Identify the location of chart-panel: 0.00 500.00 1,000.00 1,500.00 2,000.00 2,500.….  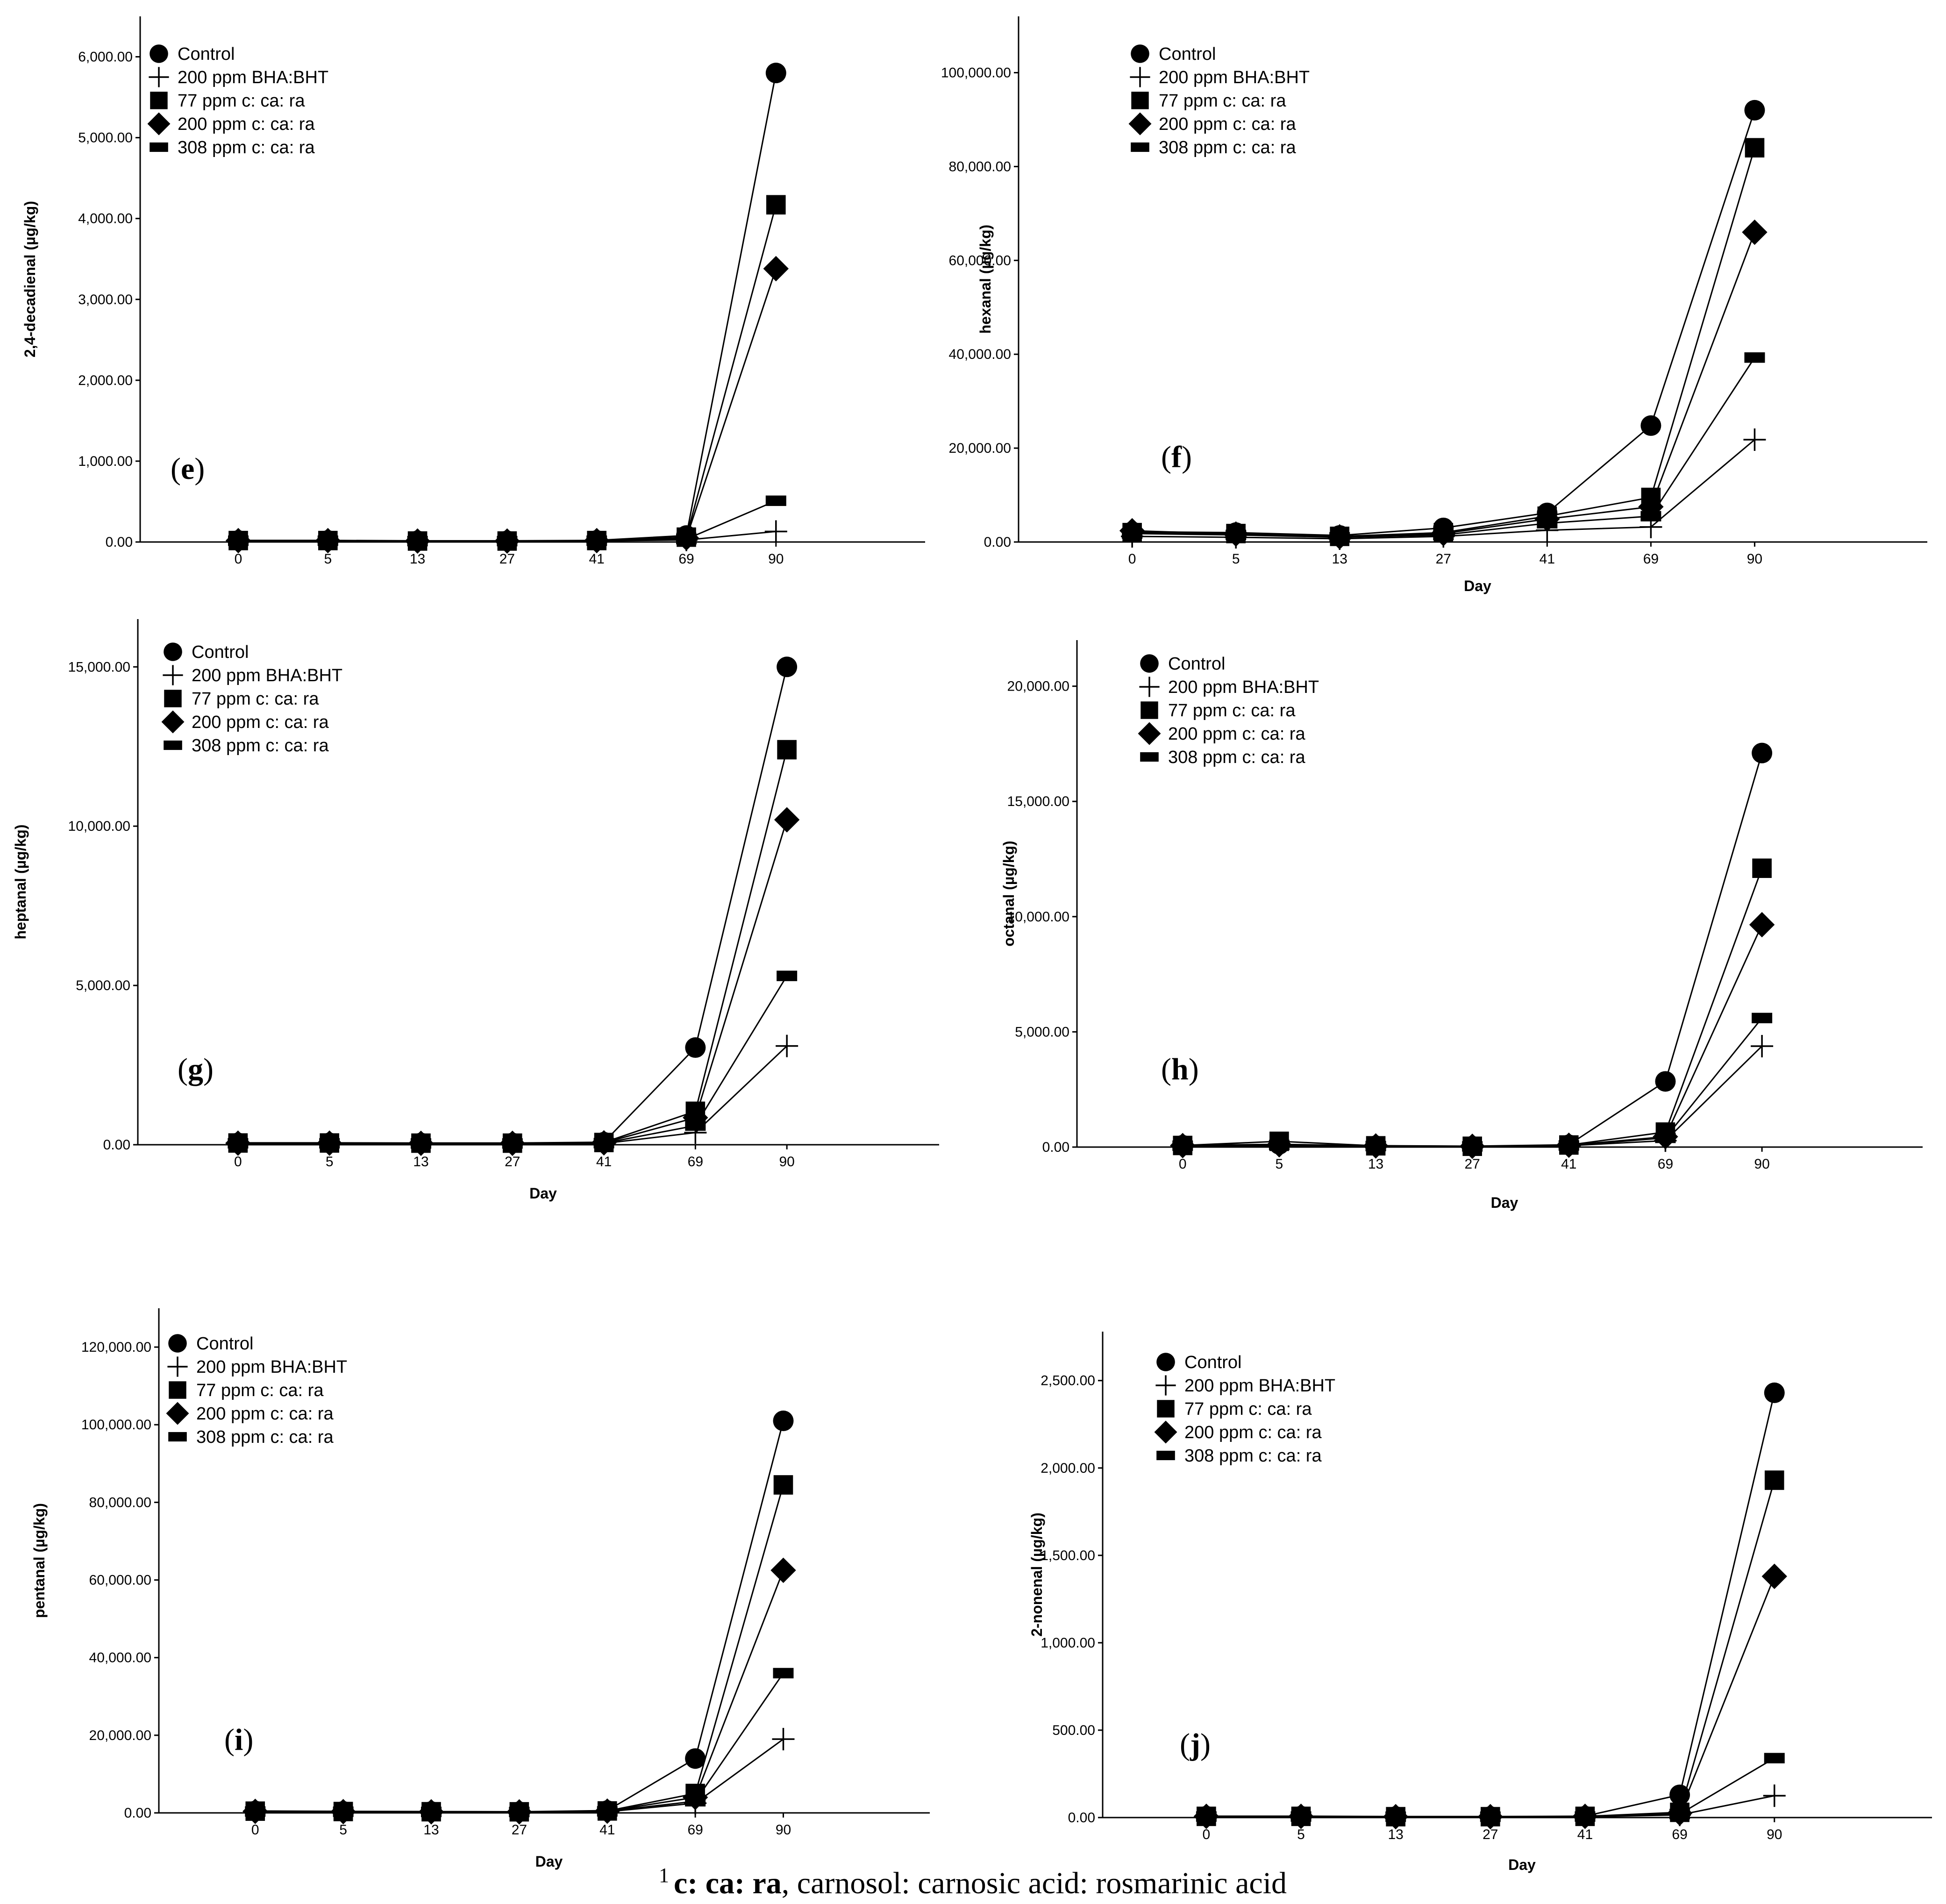
(1480, 1602).